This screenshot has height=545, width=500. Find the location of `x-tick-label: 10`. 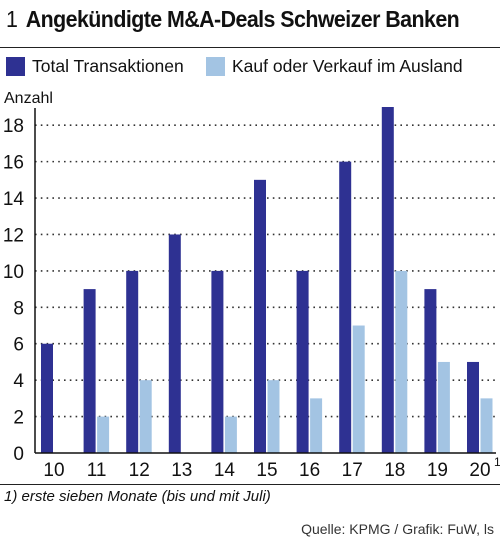

x-tick-label: 10 is located at coordinates (53, 470).